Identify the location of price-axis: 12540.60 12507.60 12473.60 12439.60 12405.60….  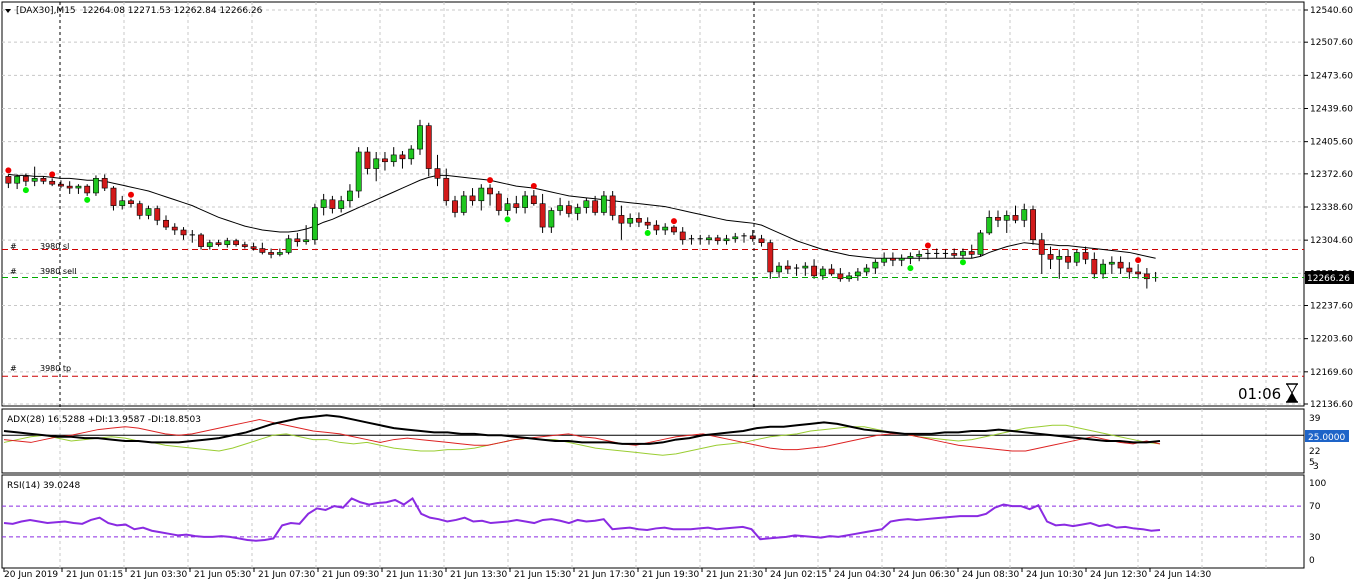
(1328, 208).